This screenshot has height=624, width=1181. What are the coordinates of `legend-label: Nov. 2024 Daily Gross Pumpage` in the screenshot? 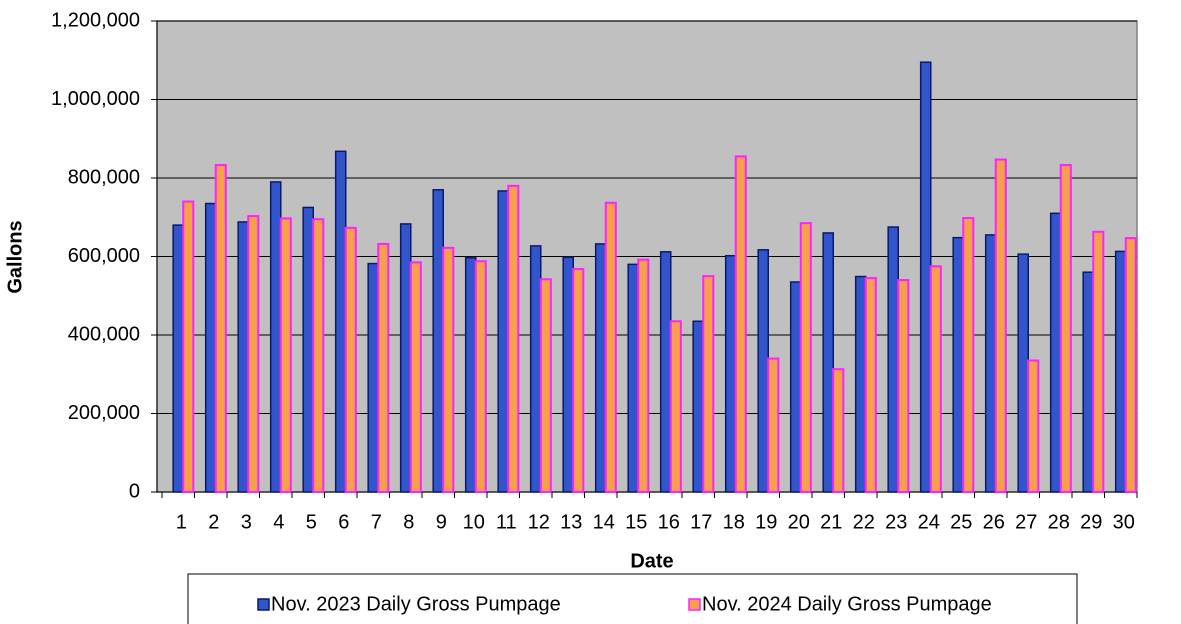 It's located at (847, 604).